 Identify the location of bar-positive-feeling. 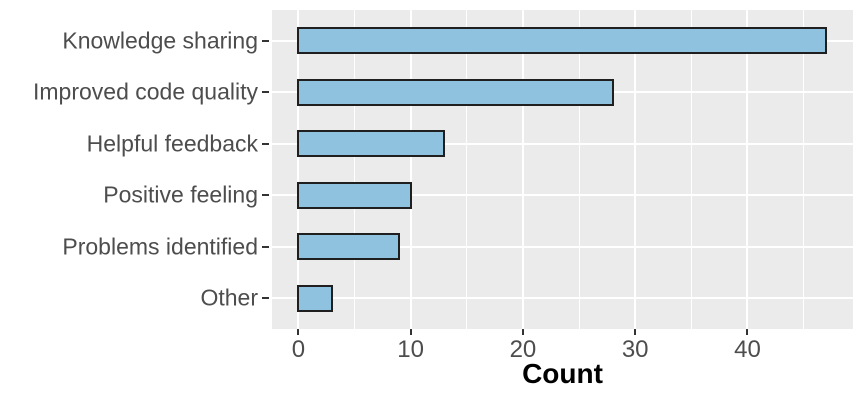
(354, 195).